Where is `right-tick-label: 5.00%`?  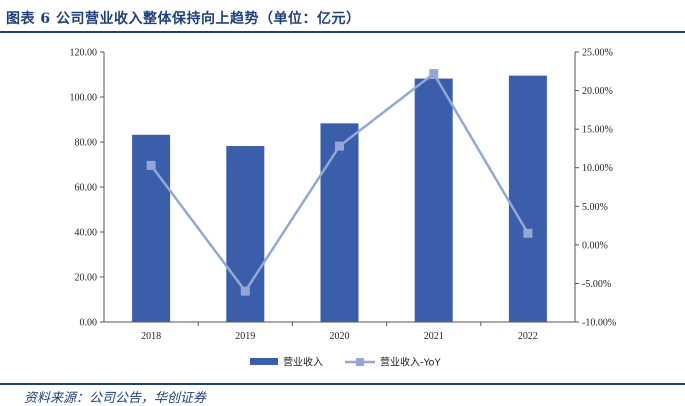 right-tick-label: 5.00% is located at coordinates (595, 207).